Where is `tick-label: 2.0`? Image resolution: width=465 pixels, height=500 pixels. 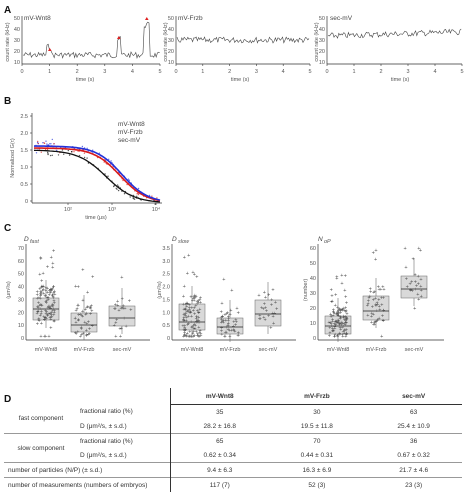
tick-label: 2.0 is located at coordinates (24, 134).